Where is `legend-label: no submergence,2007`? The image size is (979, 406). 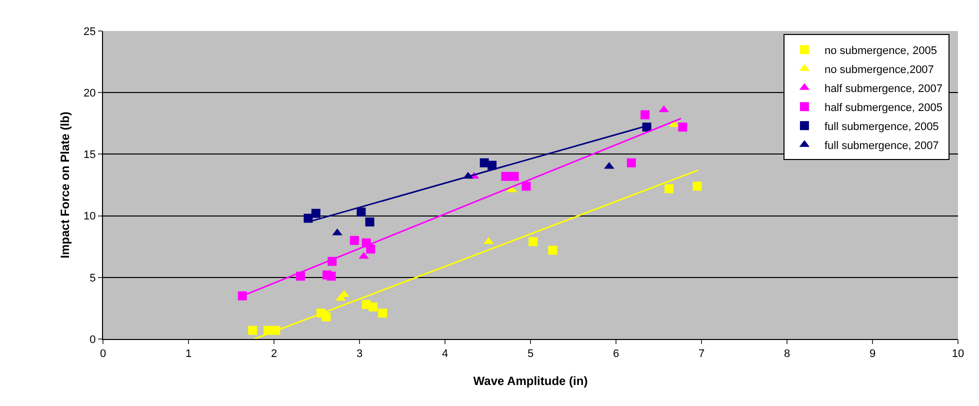
legend-label: no submergence,2007 is located at coordinates (879, 70).